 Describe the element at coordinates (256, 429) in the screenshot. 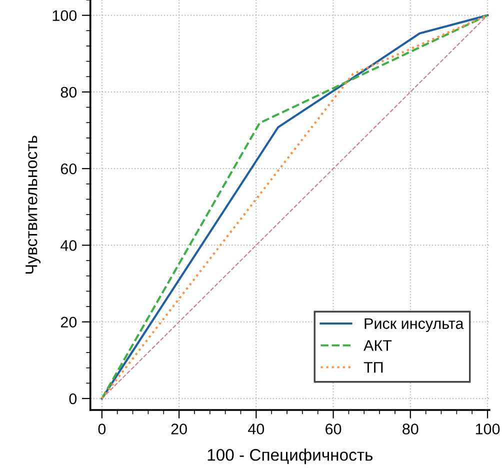

I see `x-tick-label: 40` at that location.